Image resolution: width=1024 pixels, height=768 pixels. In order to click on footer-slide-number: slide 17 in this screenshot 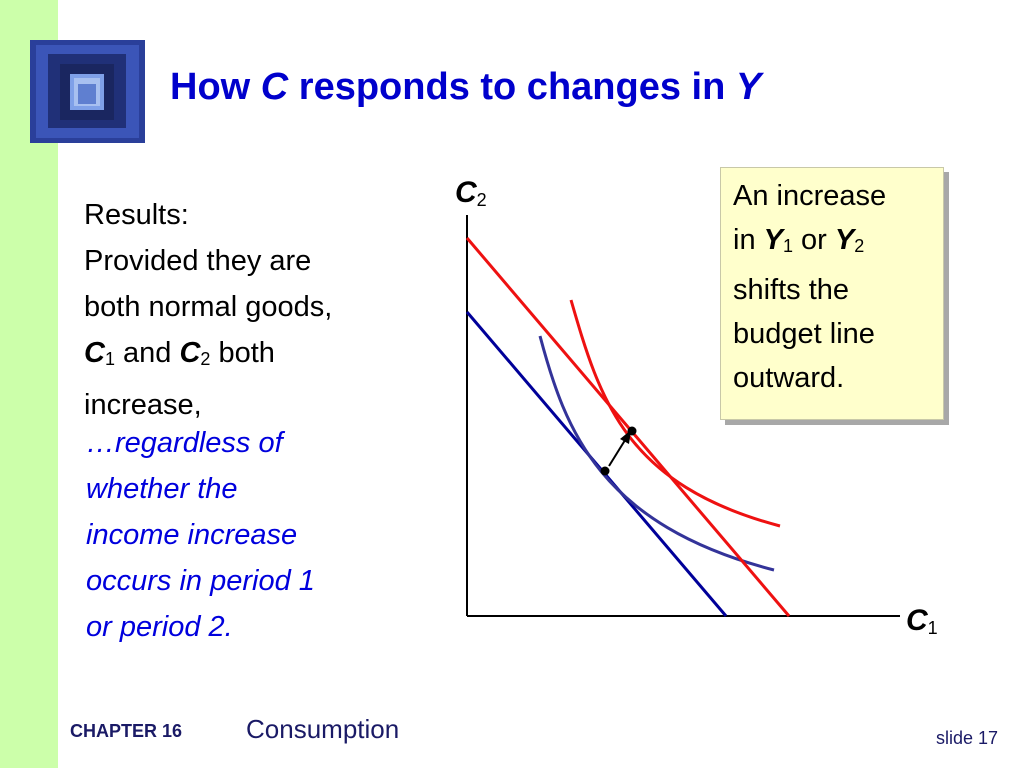, I will do `click(966, 738)`.